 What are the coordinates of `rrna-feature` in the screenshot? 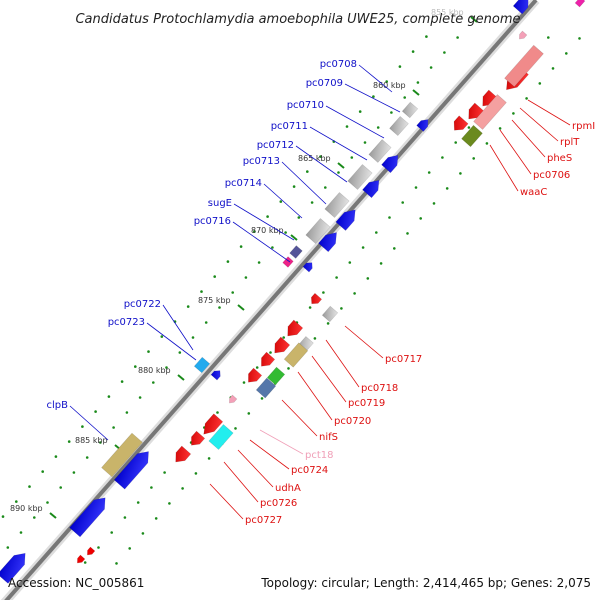 It's located at (524, 66).